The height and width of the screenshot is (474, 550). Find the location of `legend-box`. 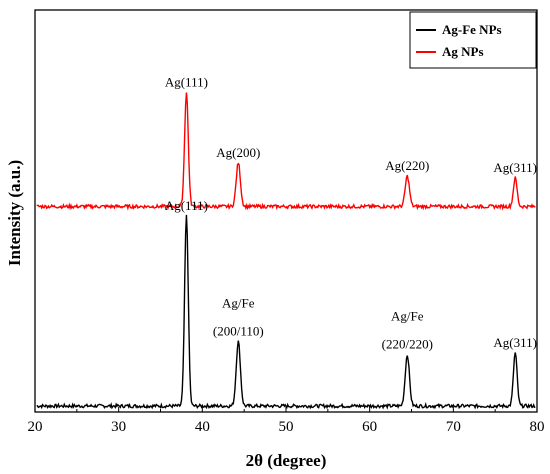

legend-box is located at coordinates (473, 40).